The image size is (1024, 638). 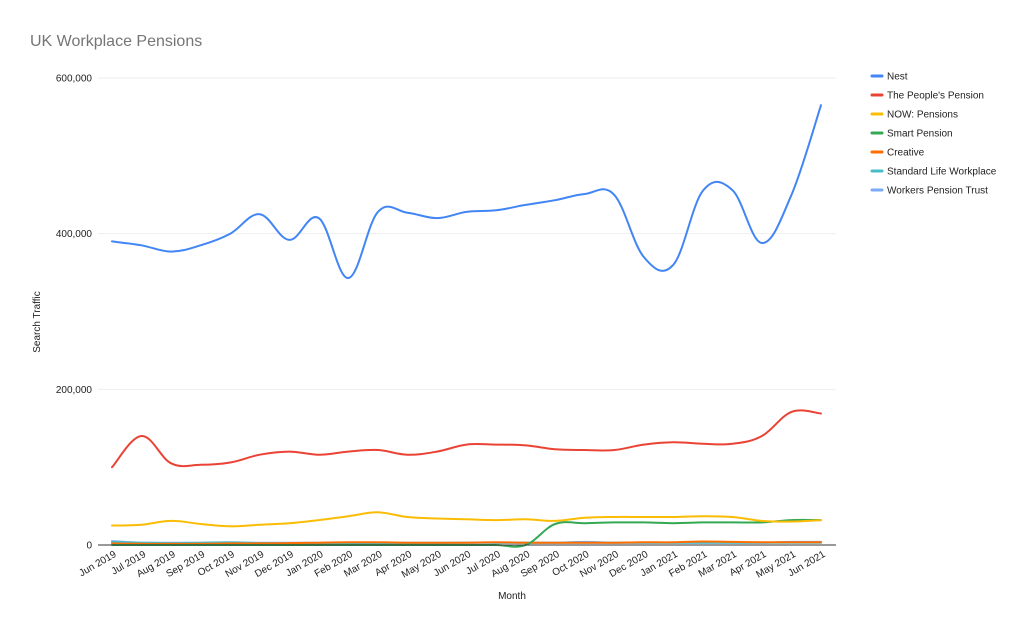 I want to click on legend-item-smart-pension: Smart Pension, so click(x=920, y=134).